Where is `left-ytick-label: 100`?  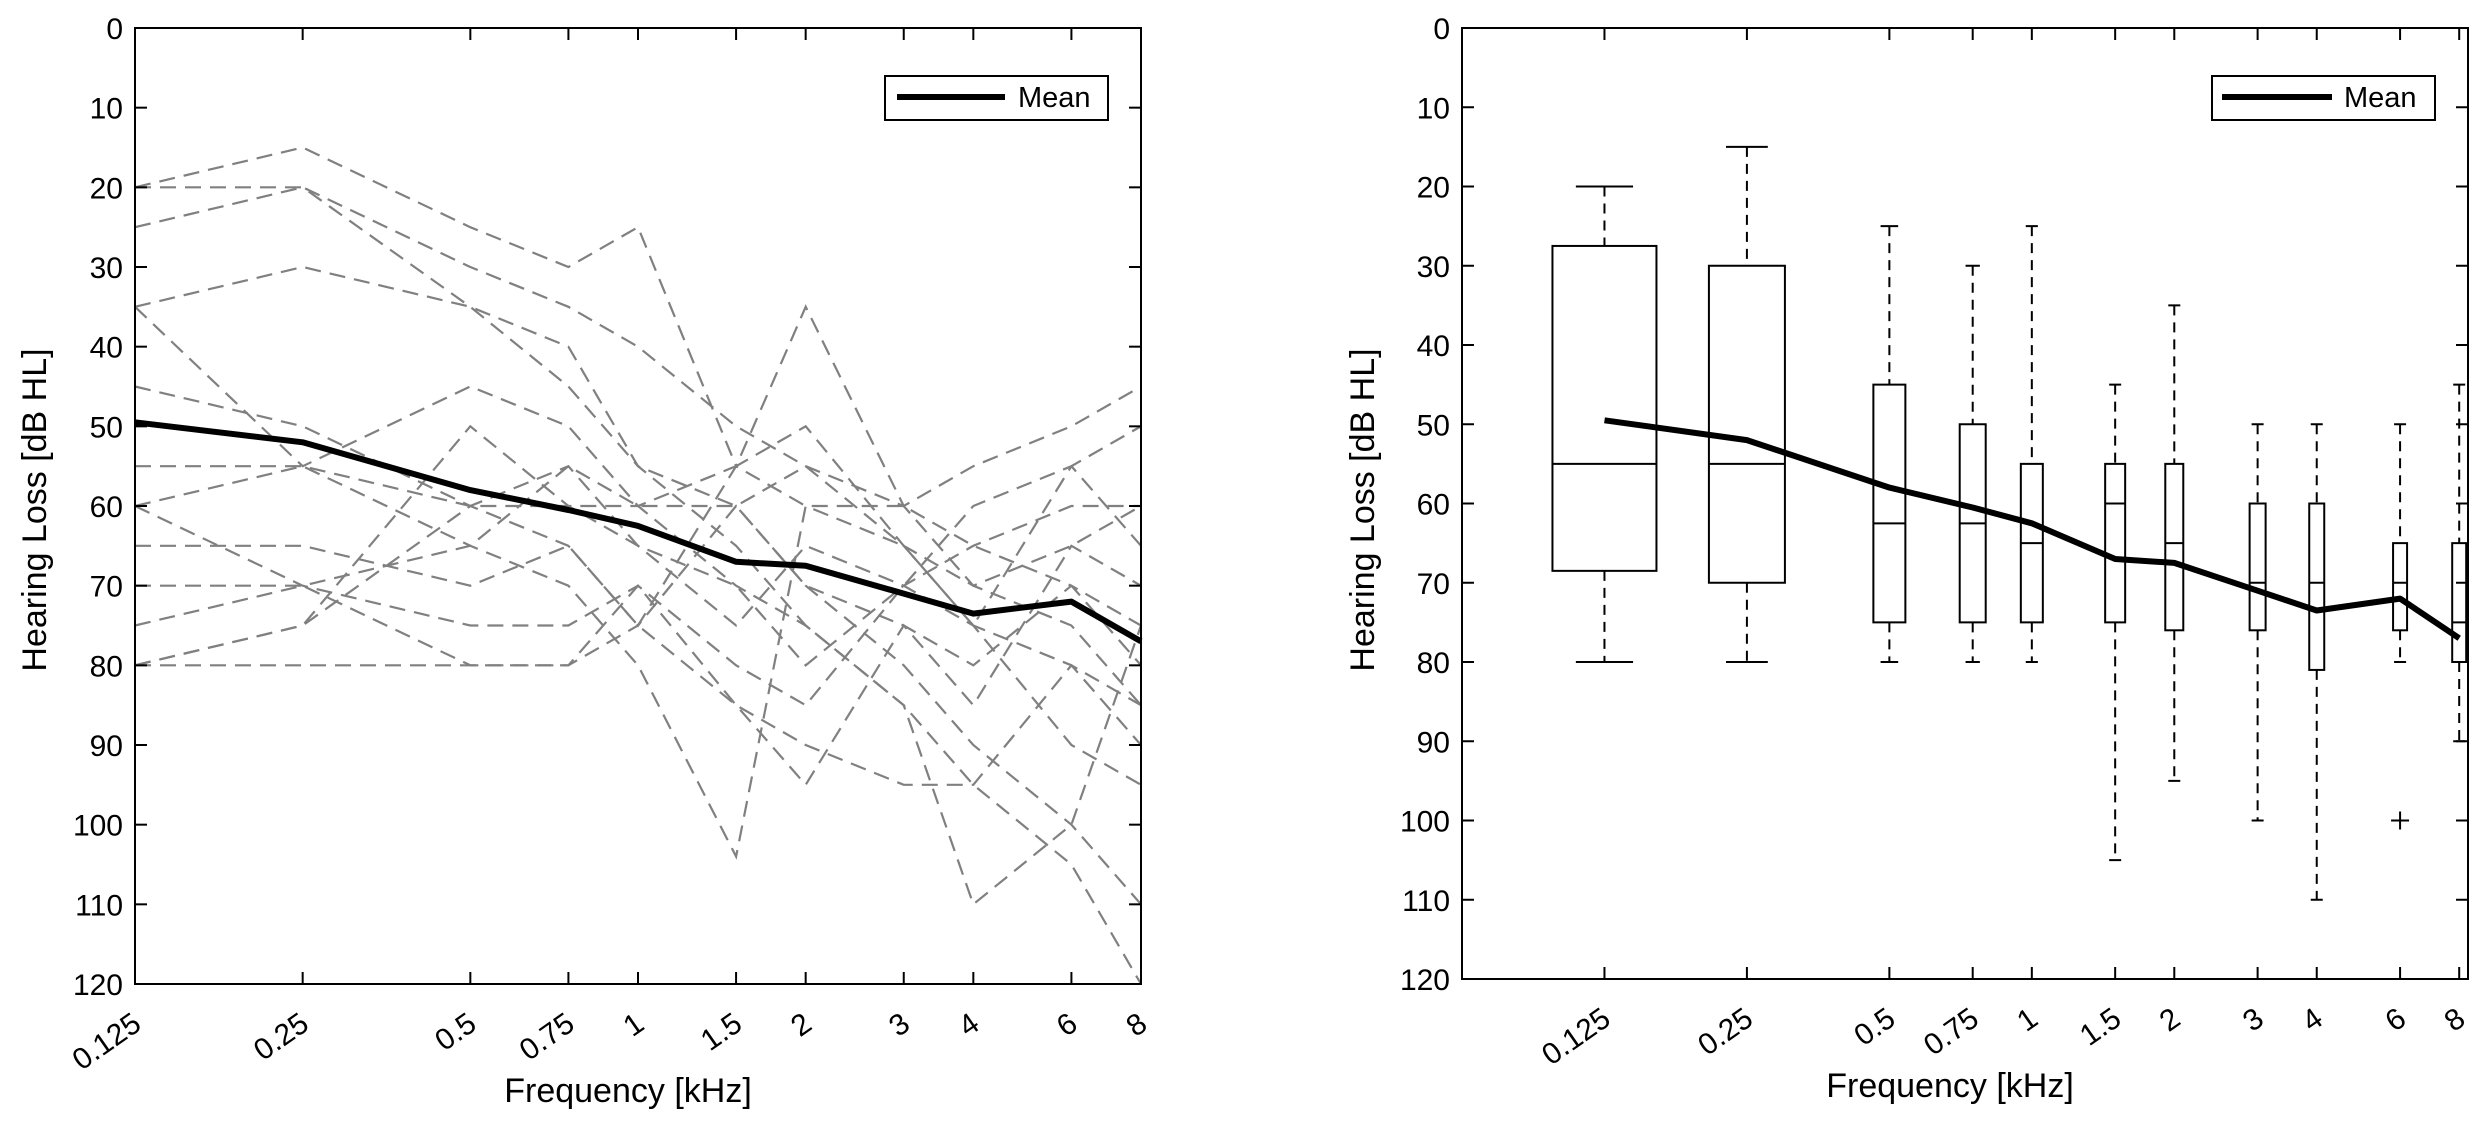
left-ytick-label: 100 is located at coordinates (98, 826).